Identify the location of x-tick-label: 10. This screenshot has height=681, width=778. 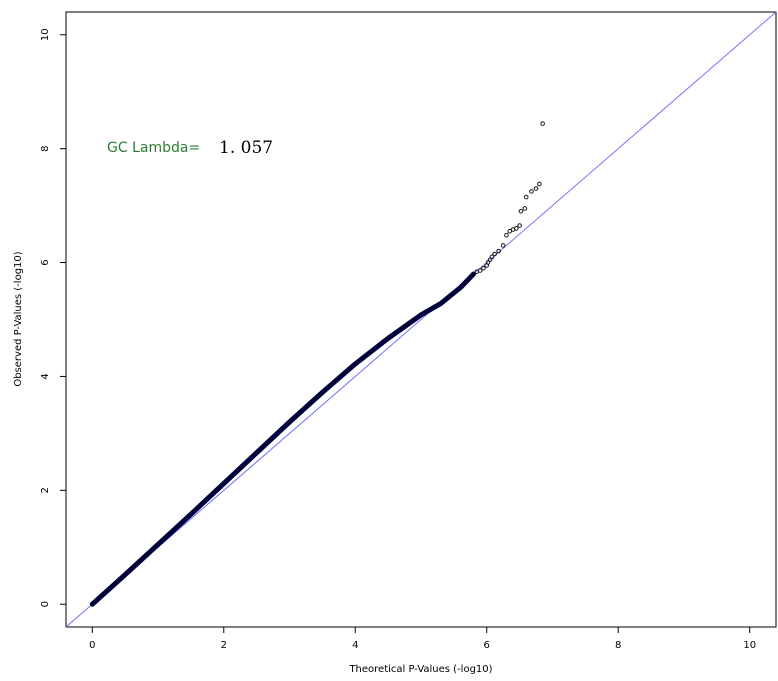
(749, 645).